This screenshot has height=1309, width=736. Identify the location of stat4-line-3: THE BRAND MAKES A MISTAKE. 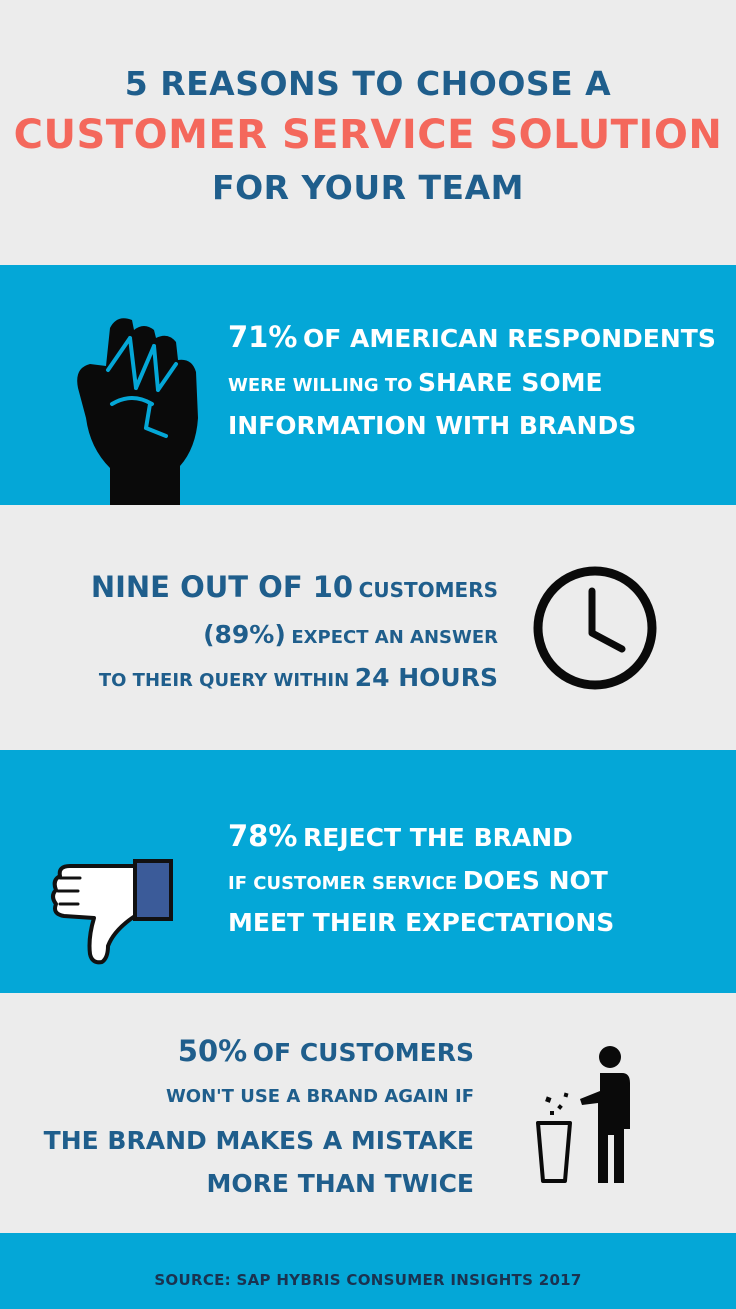
(258, 1140).